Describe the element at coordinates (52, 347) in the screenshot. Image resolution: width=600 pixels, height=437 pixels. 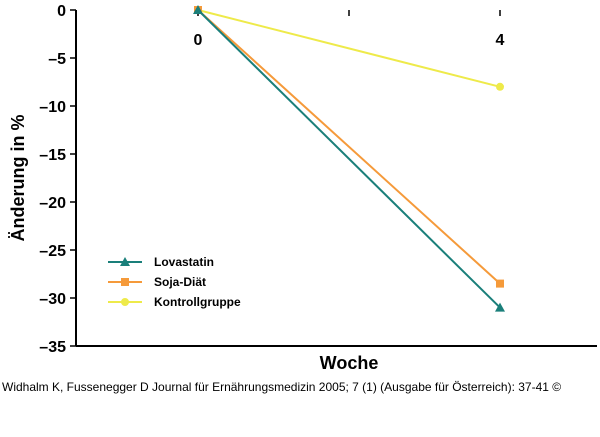
I see `y-tick-label: –35` at that location.